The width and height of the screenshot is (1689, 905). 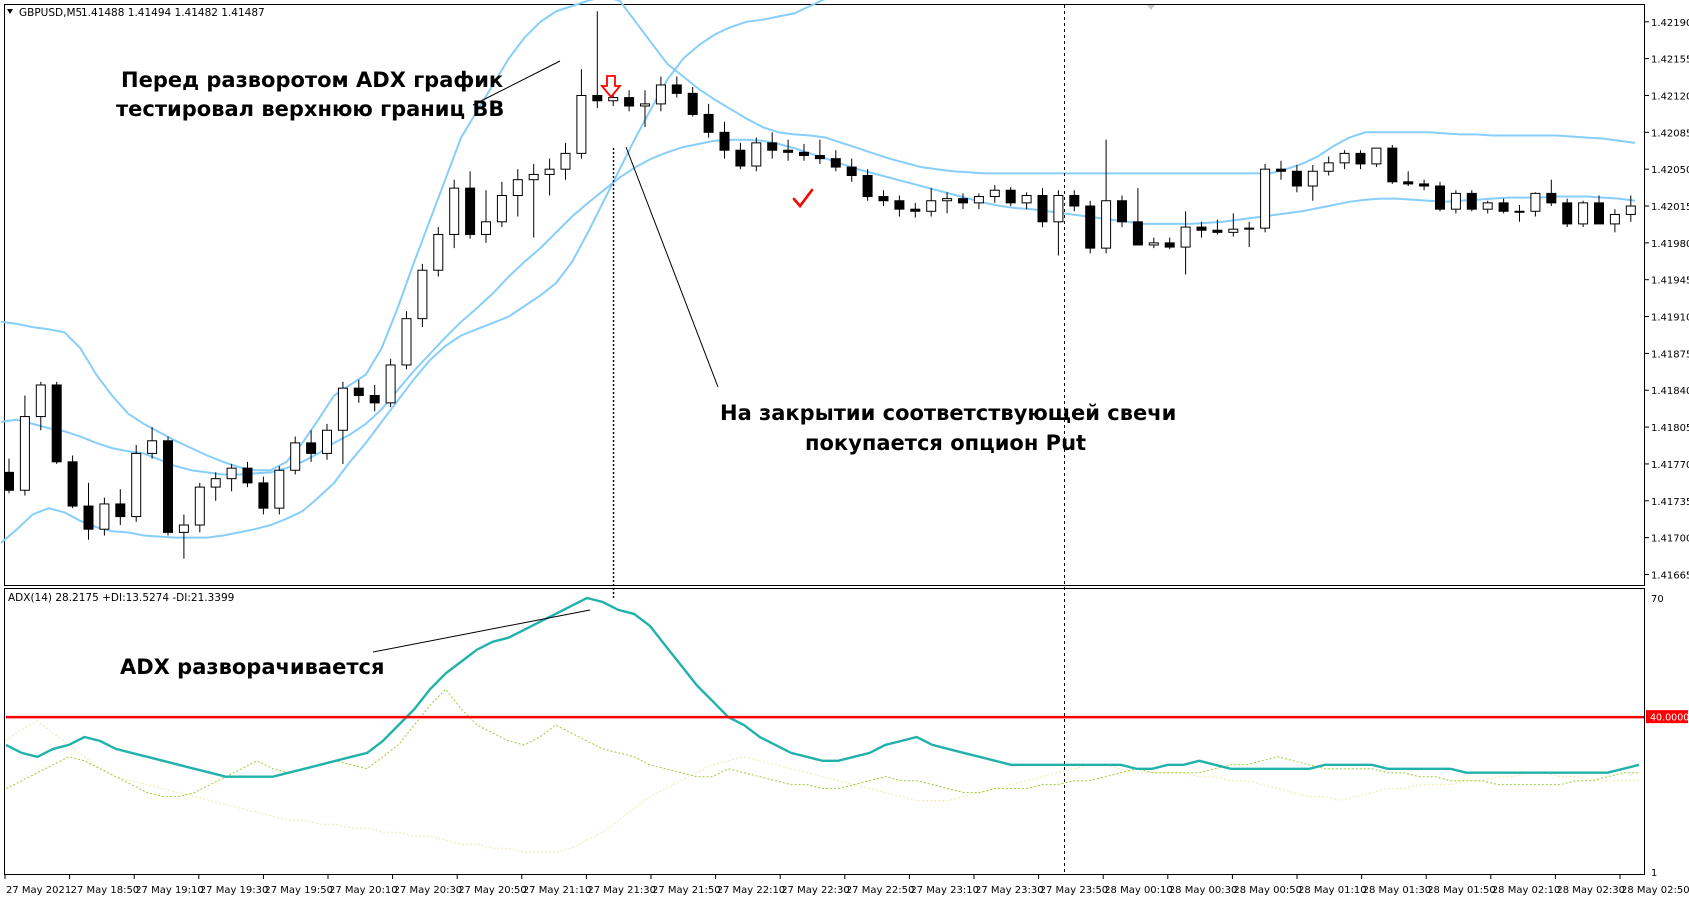 What do you see at coordinates (1670, 170) in the screenshot?
I see `price-tick-label: 1.42050` at bounding box center [1670, 170].